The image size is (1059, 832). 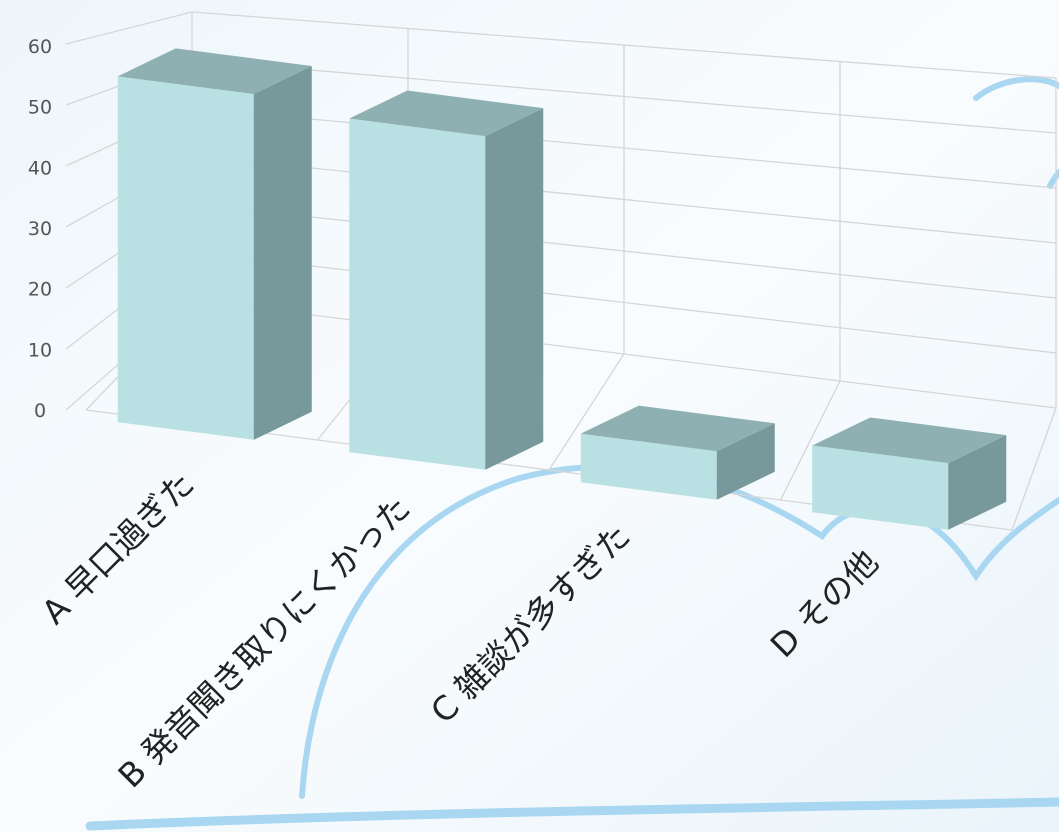 What do you see at coordinates (40, 108) in the screenshot?
I see `y-tick-label: 50` at bounding box center [40, 108].